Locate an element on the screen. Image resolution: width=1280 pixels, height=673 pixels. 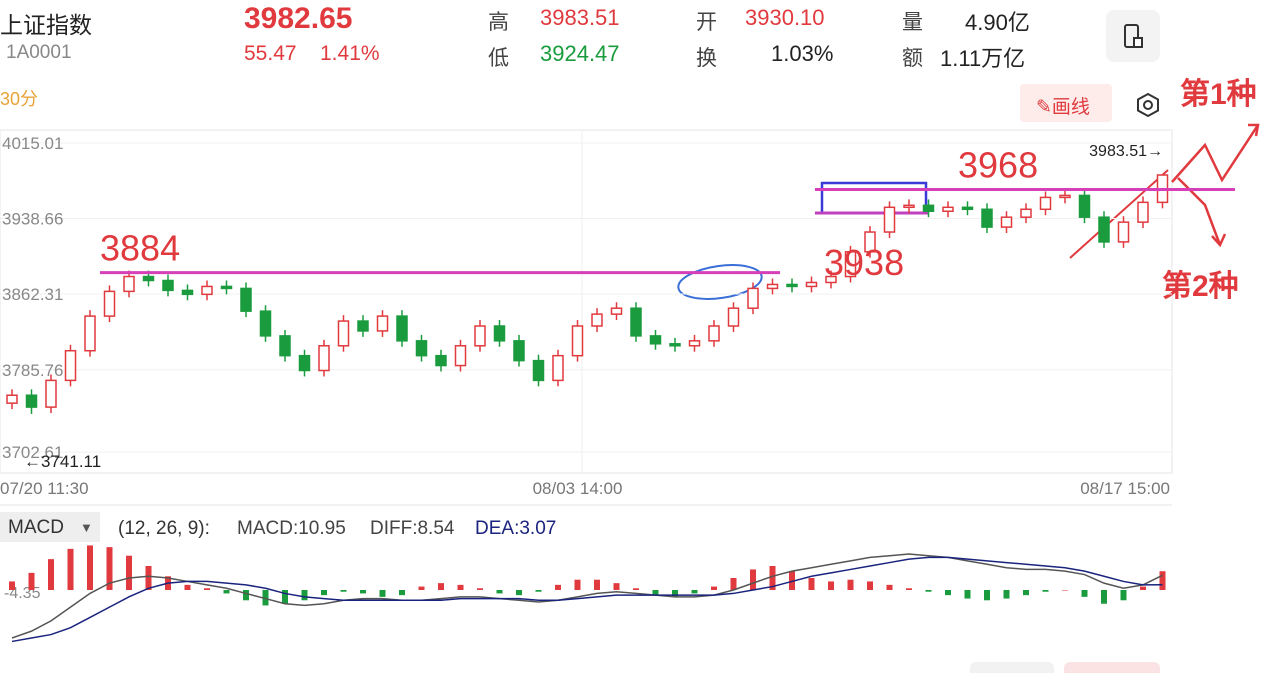
y-tick-label: 4015.01 is located at coordinates (32, 143).